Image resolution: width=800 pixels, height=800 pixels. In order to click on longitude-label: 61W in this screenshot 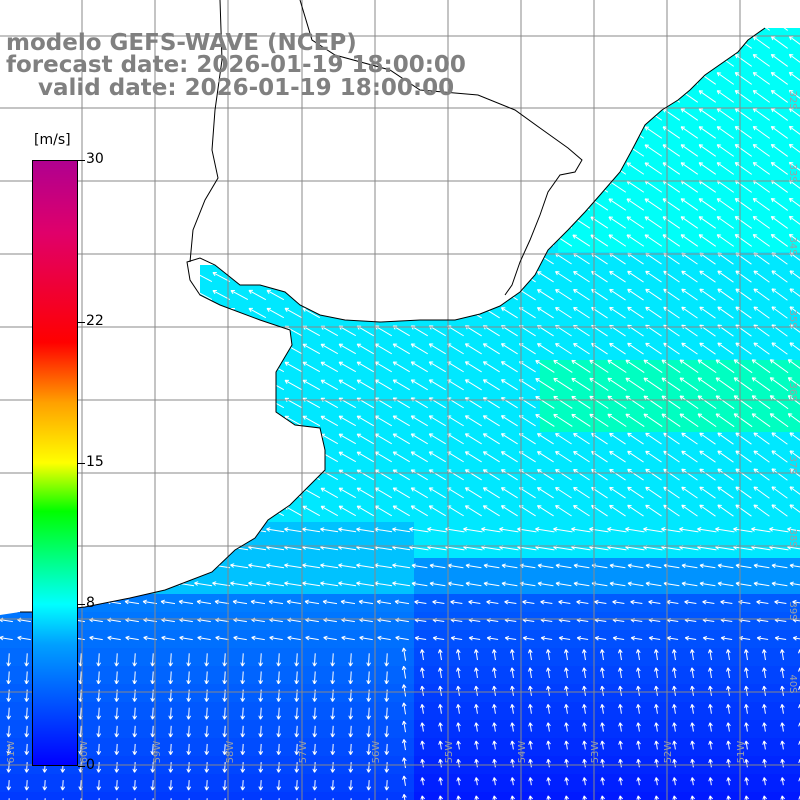, I will do `click(11, 752)`.